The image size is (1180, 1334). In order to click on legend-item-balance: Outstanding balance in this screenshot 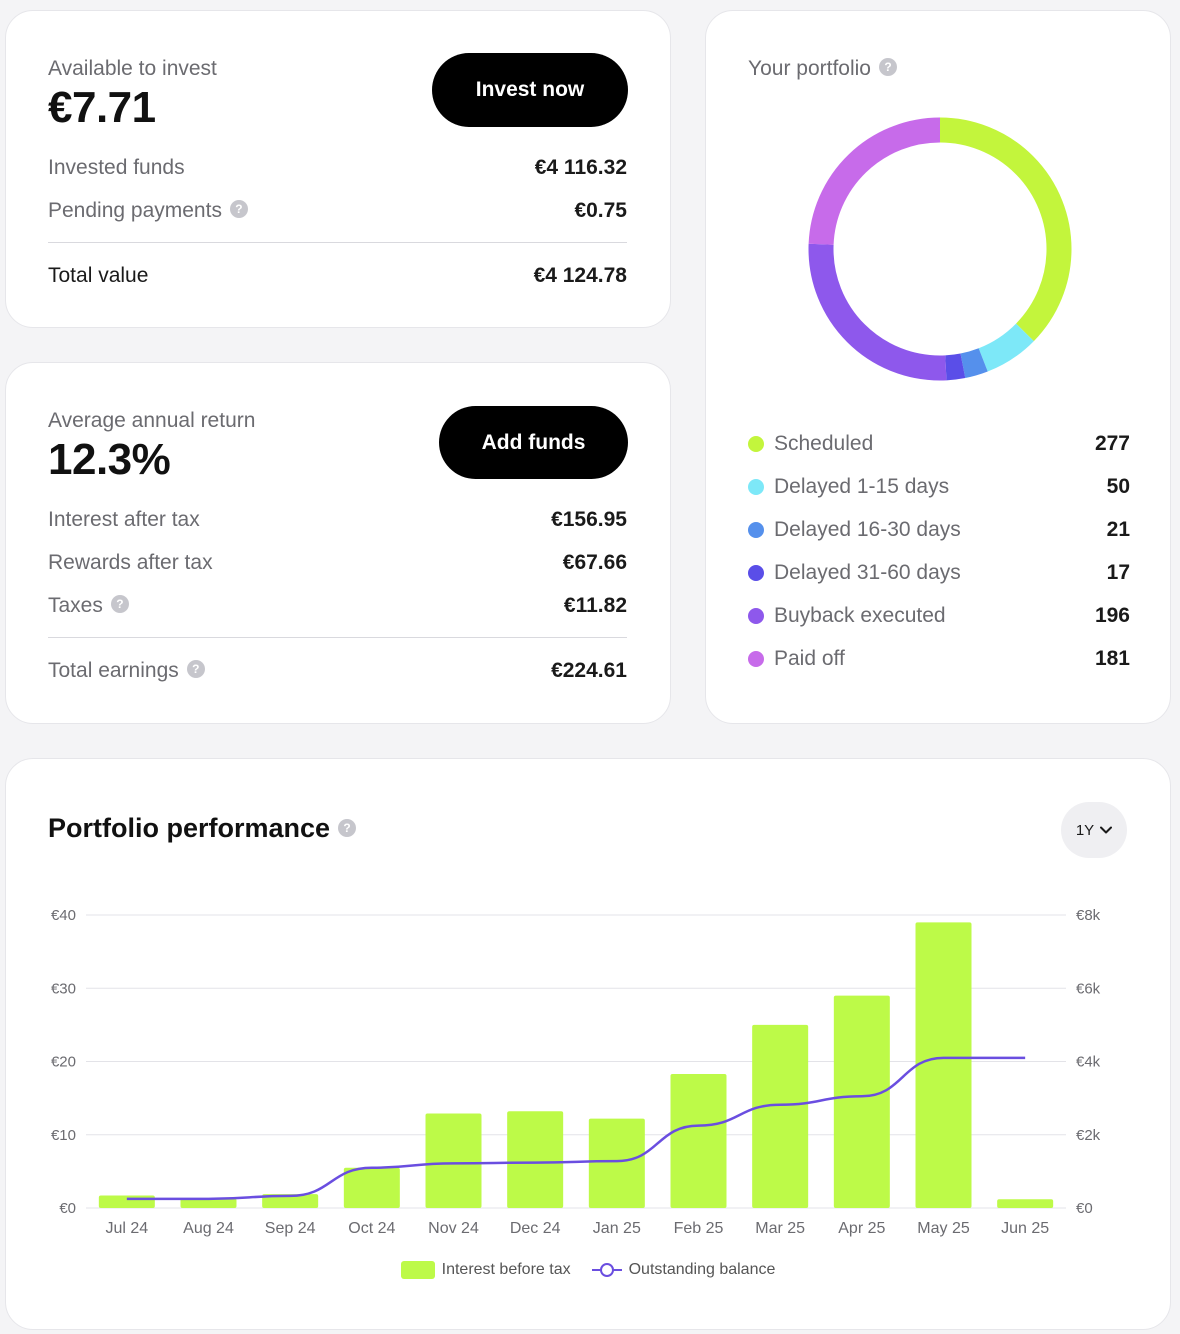, I will do `click(683, 1270)`.